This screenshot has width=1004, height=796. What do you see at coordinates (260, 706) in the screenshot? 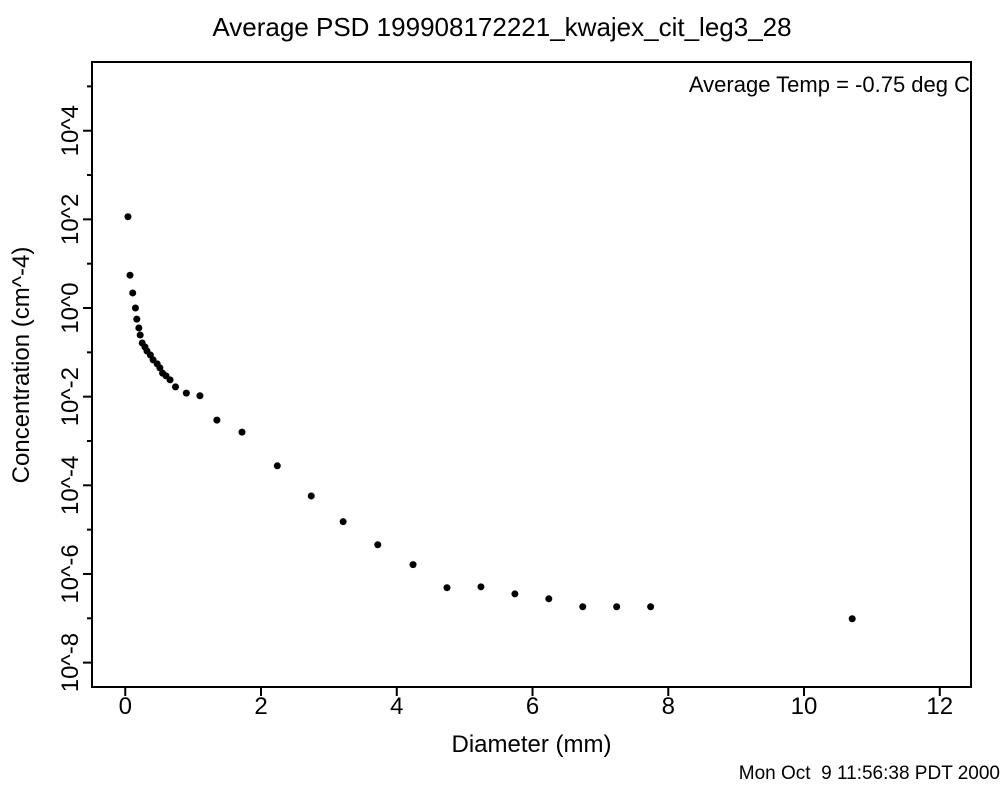
I see `x-tick-label: 2` at bounding box center [260, 706].